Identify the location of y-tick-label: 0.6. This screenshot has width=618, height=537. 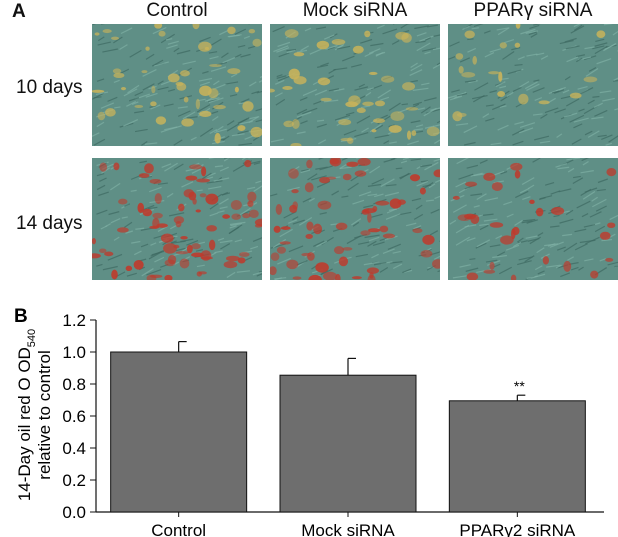
(74, 416).